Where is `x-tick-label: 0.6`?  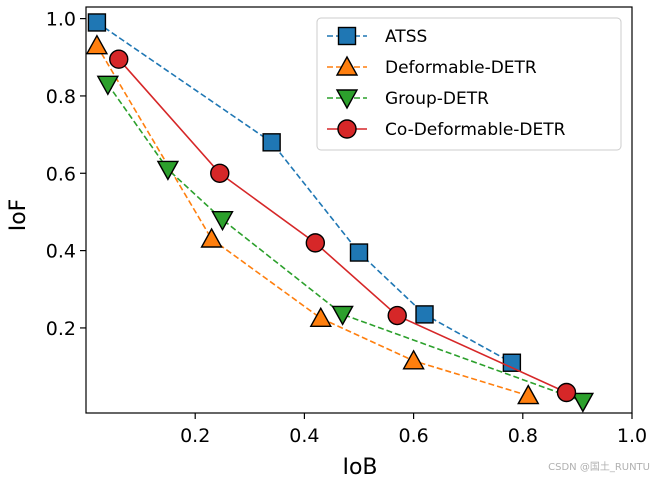
x-tick-label: 0.6 is located at coordinates (413, 436).